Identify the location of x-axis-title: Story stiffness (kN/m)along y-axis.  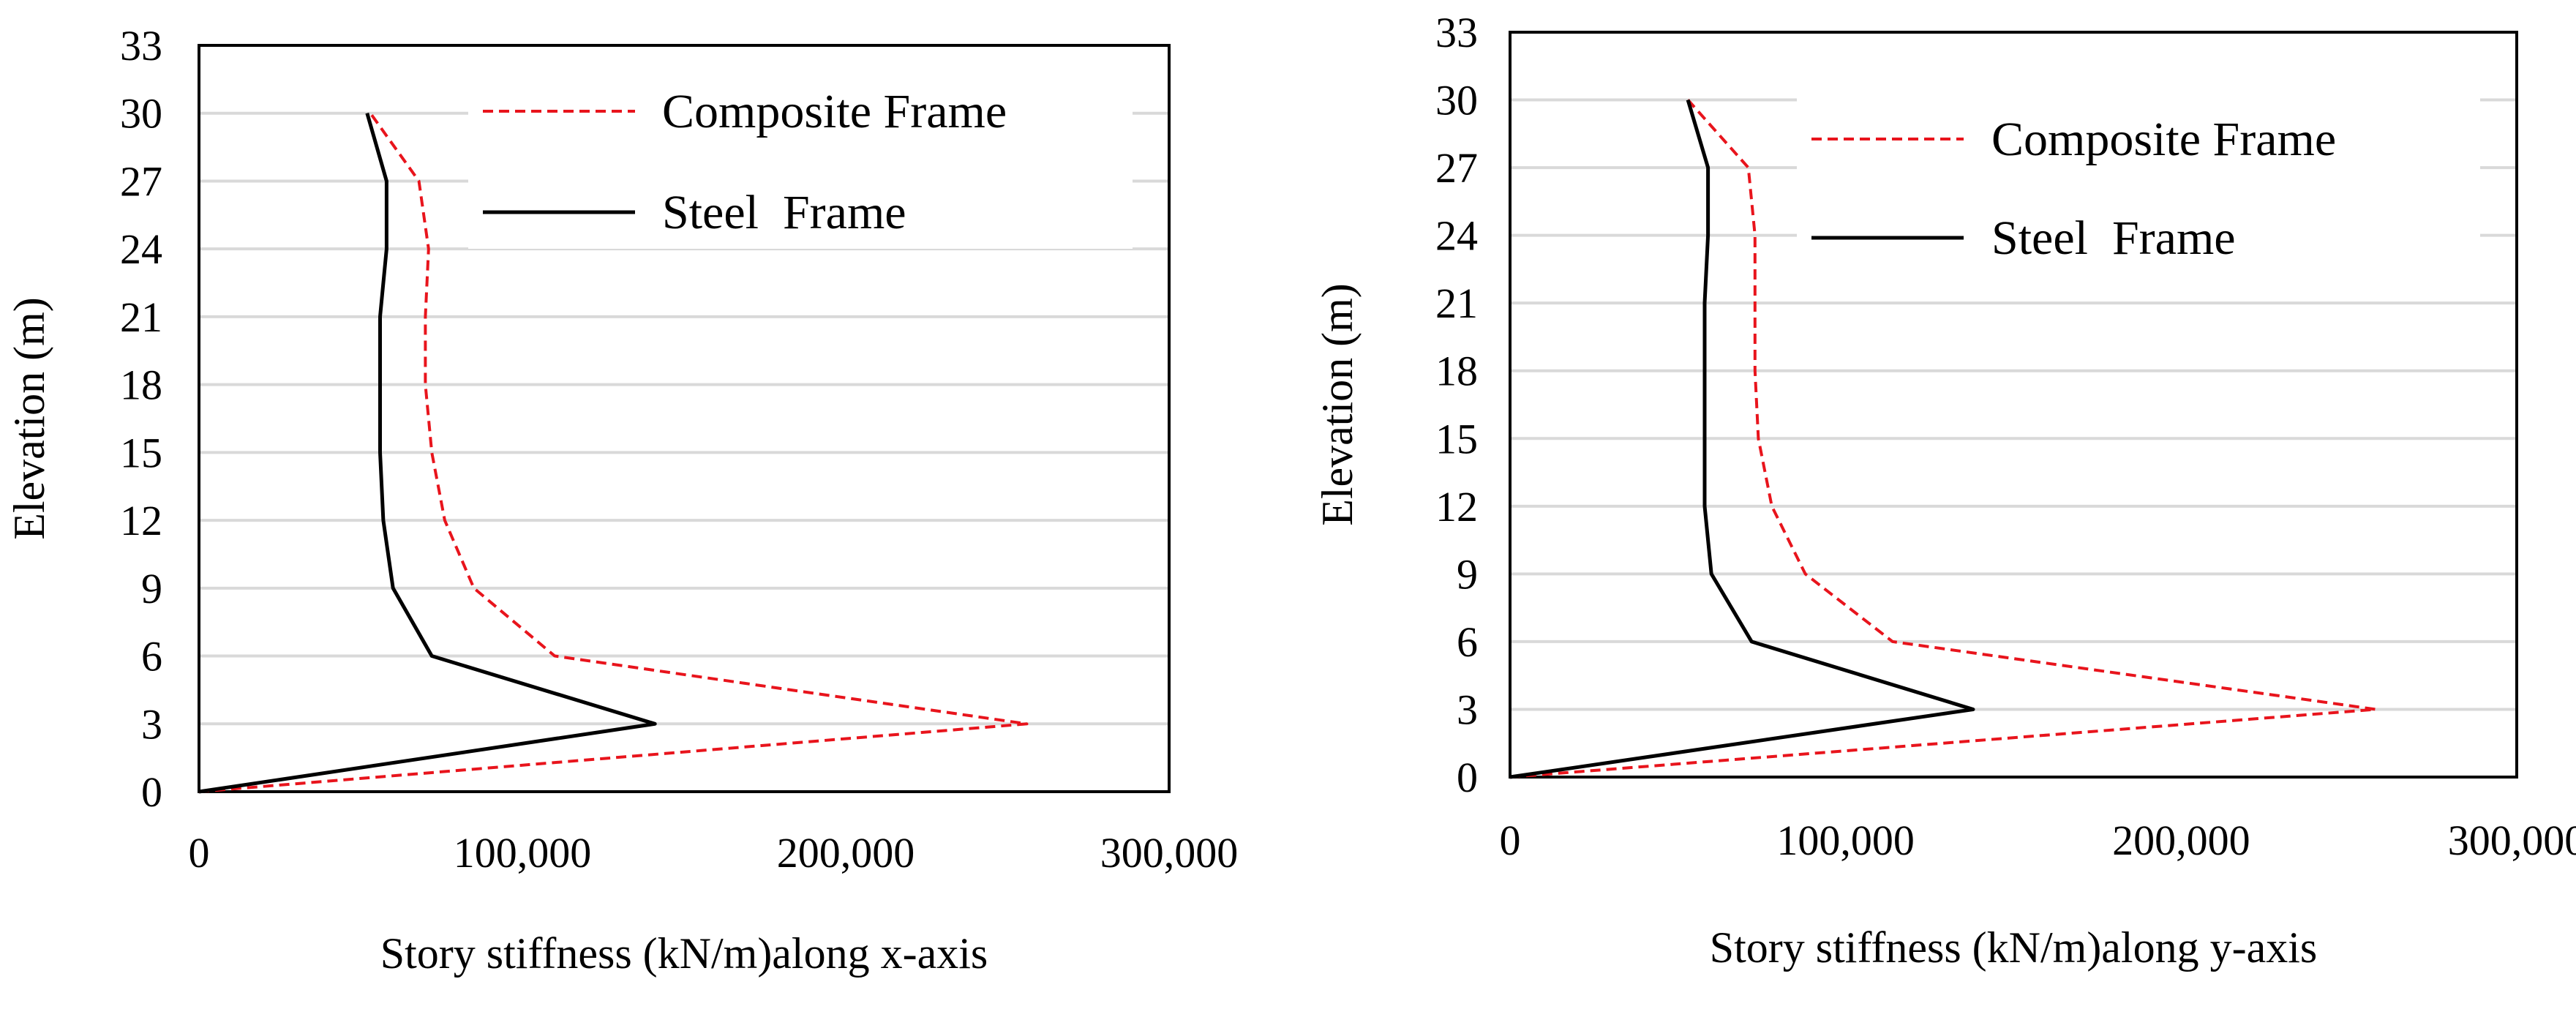
(2013, 947).